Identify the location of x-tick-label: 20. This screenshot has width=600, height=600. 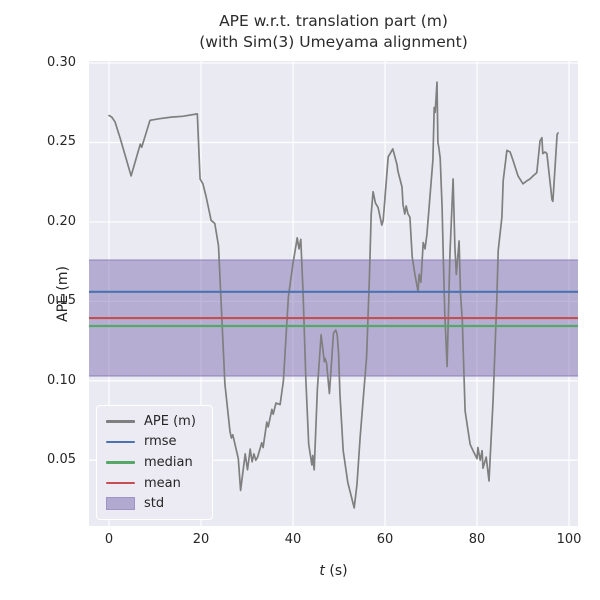
(201, 539).